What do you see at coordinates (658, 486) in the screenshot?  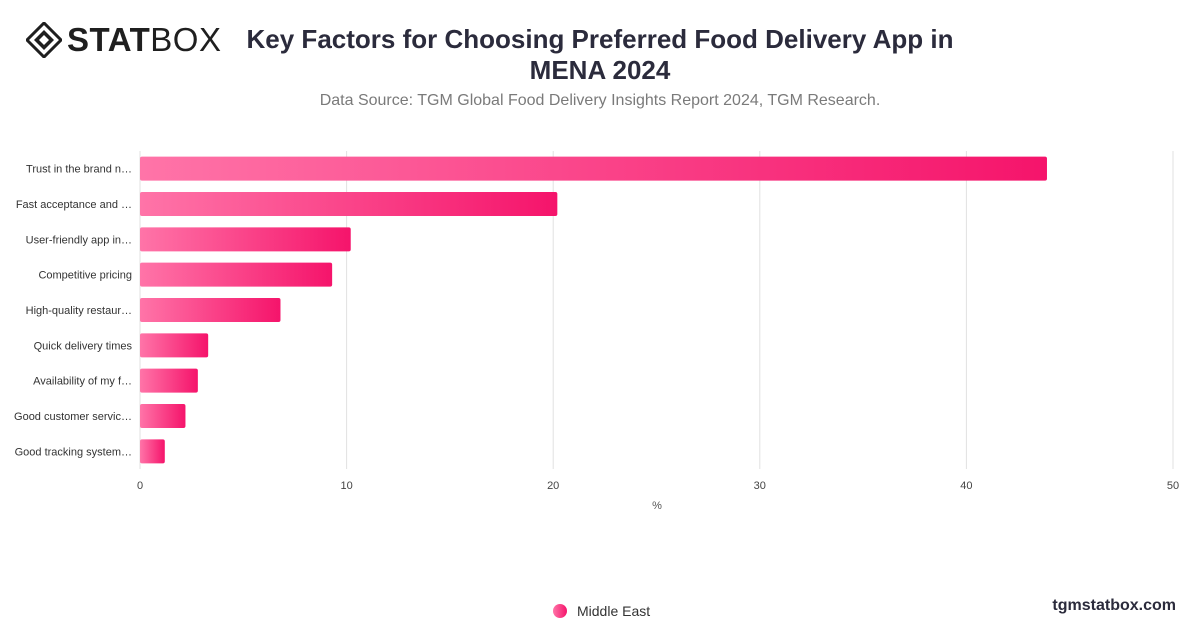 I see `x-axis-ticks: 0 10 20 30 40 50` at bounding box center [658, 486].